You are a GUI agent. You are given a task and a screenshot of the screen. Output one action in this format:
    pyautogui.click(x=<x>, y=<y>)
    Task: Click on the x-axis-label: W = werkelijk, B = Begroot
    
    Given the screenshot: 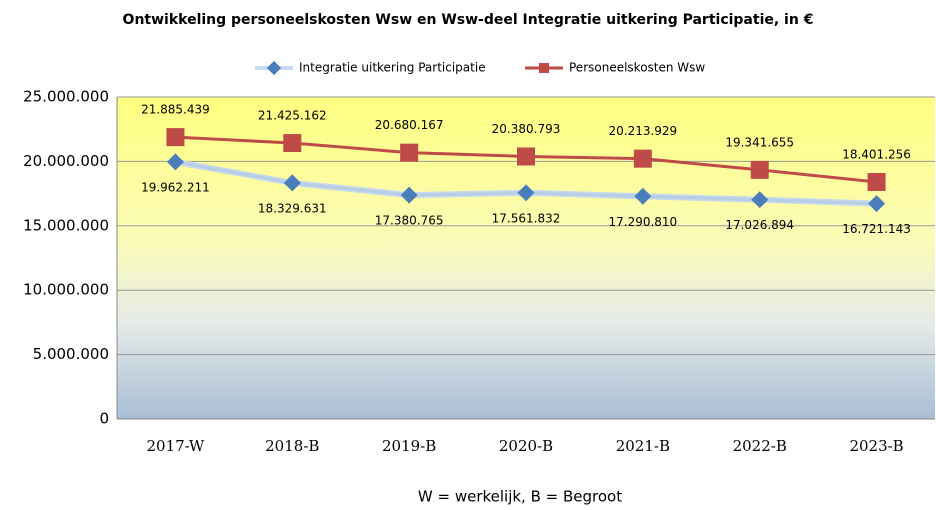 What is the action you would take?
    pyautogui.click(x=520, y=497)
    